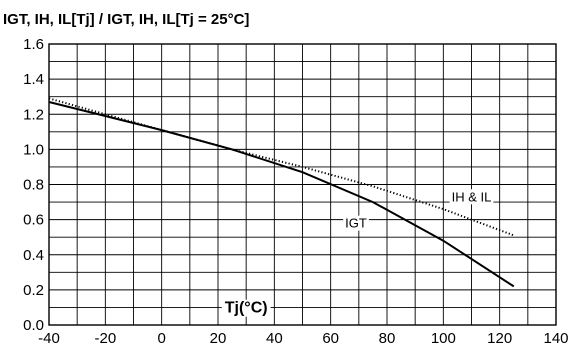 The width and height of the screenshot is (579, 356). What do you see at coordinates (330, 338) in the screenshot?
I see `x-tick-label: 60` at bounding box center [330, 338].